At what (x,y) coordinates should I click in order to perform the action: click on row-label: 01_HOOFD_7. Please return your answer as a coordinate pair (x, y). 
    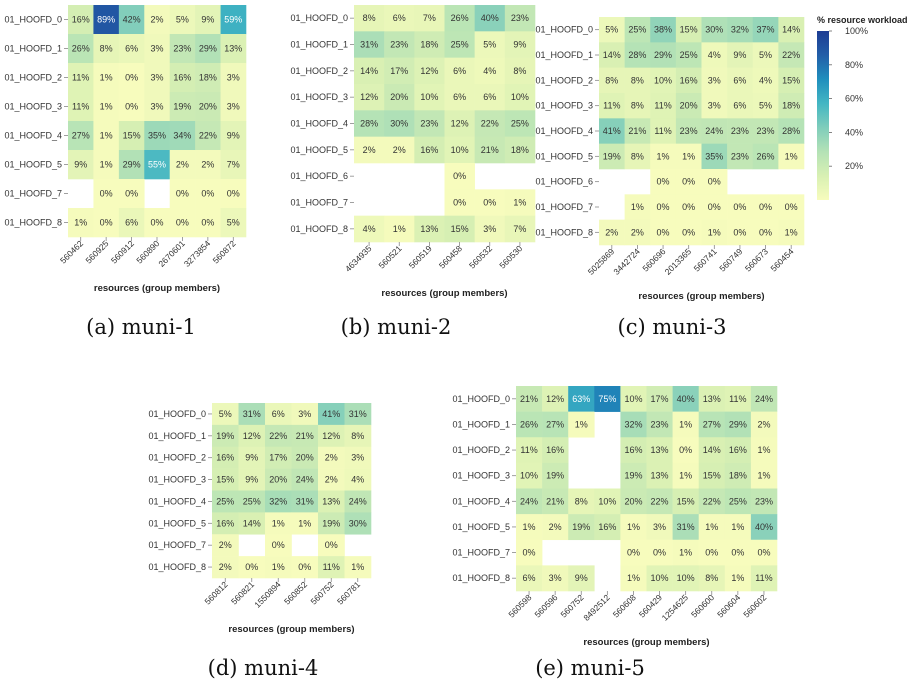
    Looking at the image, I should click on (319, 203).